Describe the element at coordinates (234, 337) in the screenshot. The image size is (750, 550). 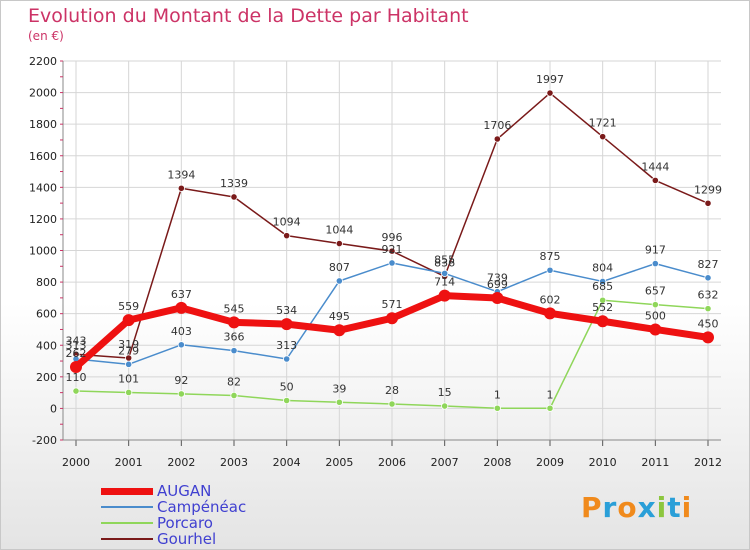
I see `data-label: 366` at that location.